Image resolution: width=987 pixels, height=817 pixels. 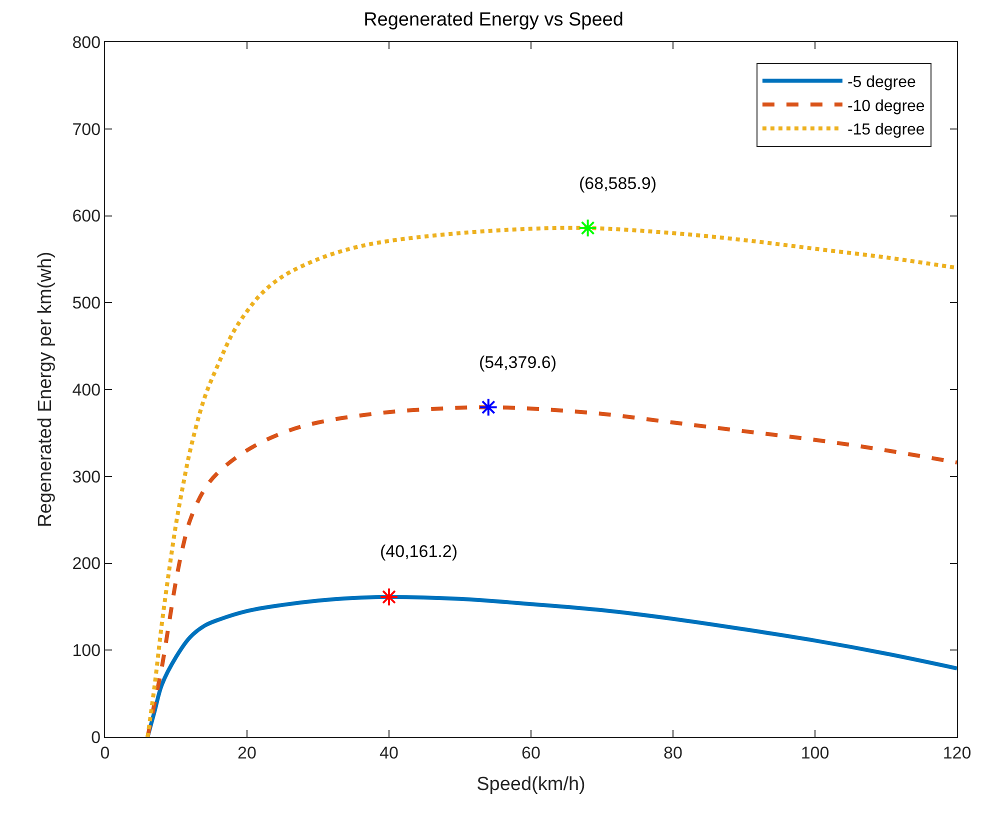 What do you see at coordinates (617, 183) in the screenshot?
I see `annotation: (68,585.9)` at bounding box center [617, 183].